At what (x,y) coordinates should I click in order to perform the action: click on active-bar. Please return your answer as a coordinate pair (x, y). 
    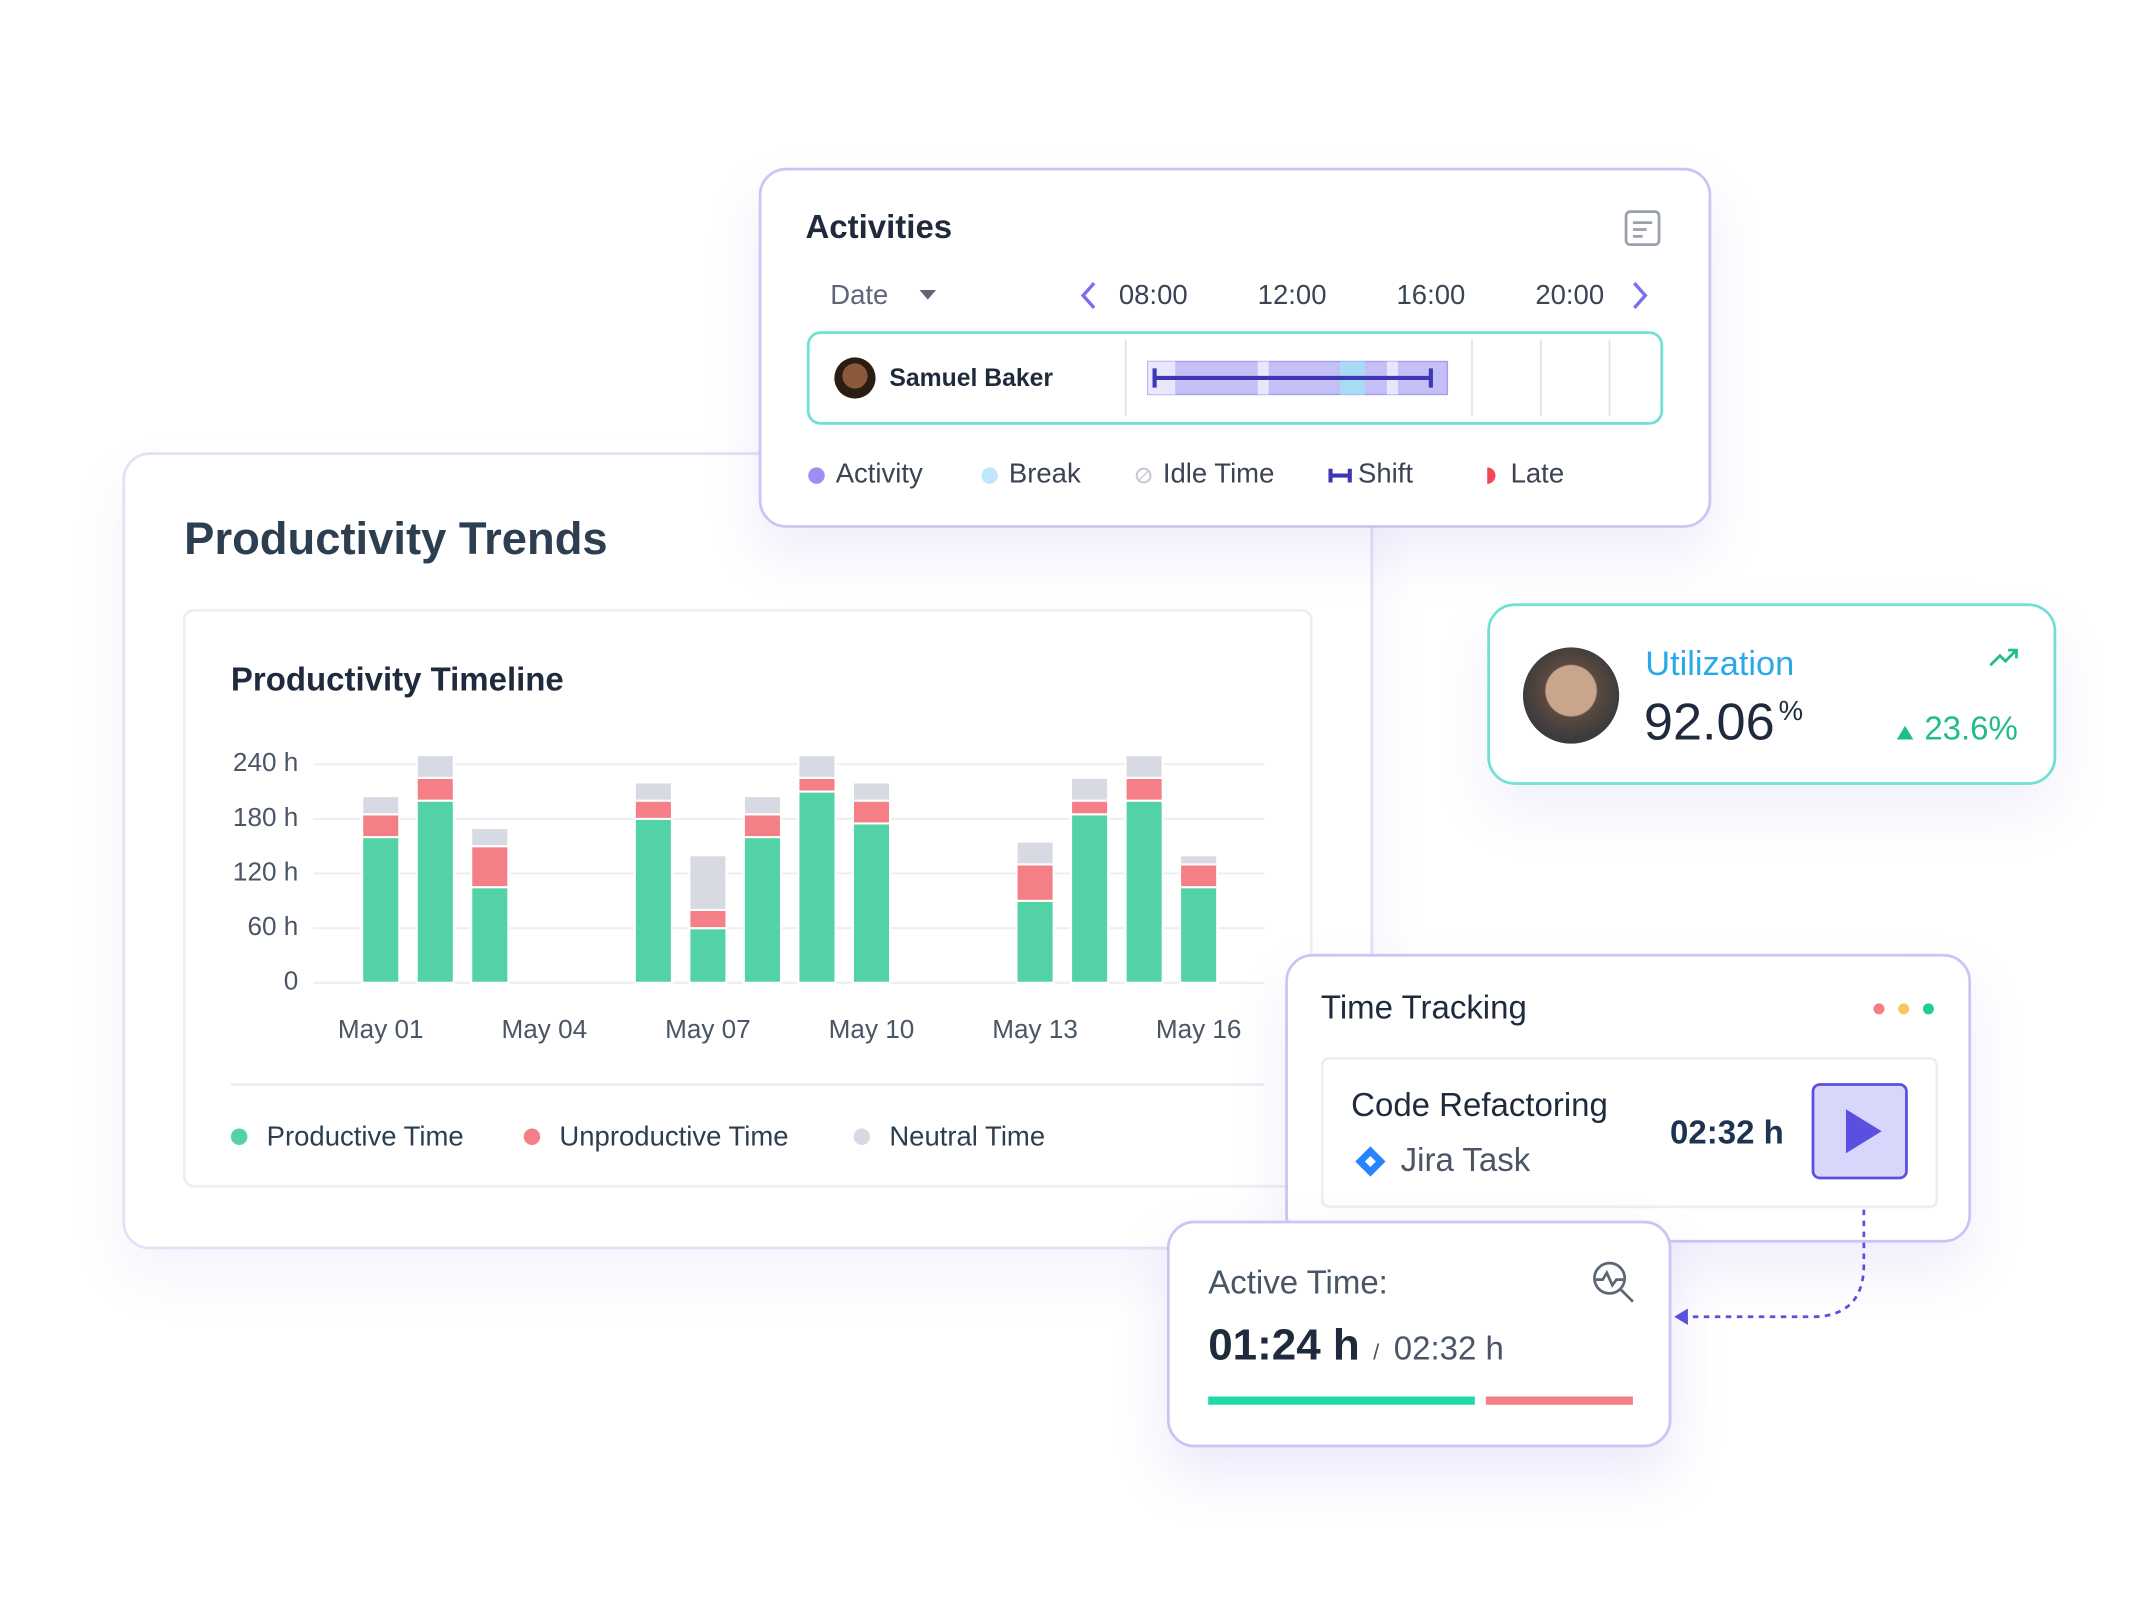
    Looking at the image, I should click on (1341, 1400).